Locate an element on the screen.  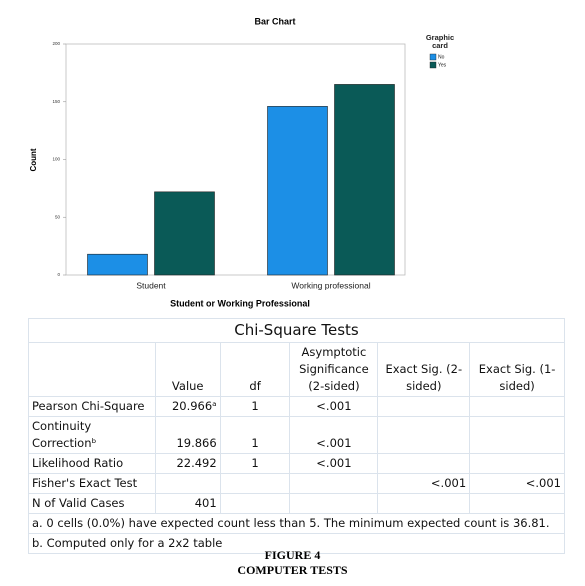
table-cell: Pearson Chi-Square is located at coordinates (92, 406).